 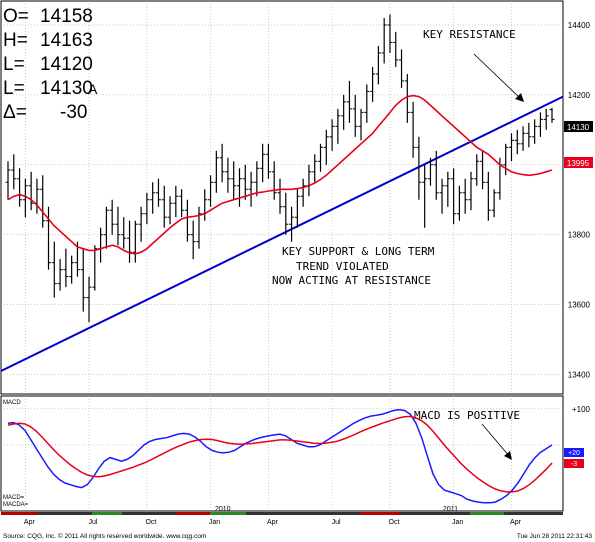 What do you see at coordinates (467, 415) in the screenshot?
I see `macd-positive-annotation: MACD IS POSITIVE` at bounding box center [467, 415].